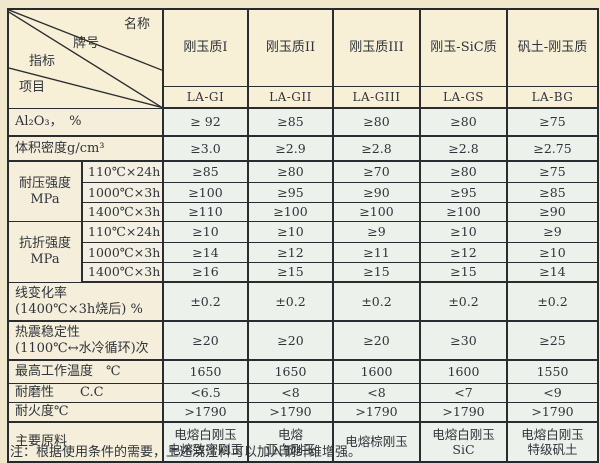 Image resolution: width=600 pixels, height=463 pixels. I want to click on diagonal-corner-header: 名称 牌号 指标 项目, so click(85, 58).